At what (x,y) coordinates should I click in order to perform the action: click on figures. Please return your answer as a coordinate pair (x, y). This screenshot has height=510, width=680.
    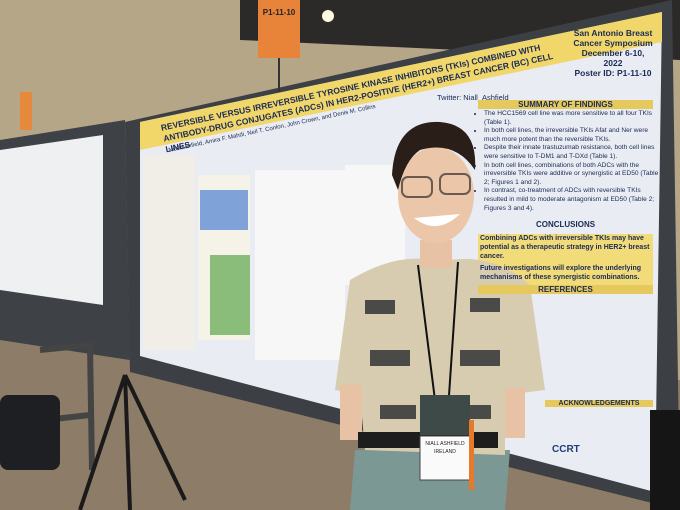
    Looking at the image, I should click on (300, 265).